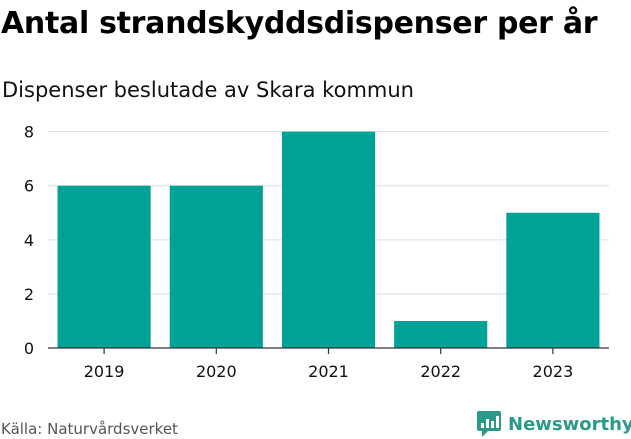  I want to click on x-tick-label: 2022, so click(440, 371).